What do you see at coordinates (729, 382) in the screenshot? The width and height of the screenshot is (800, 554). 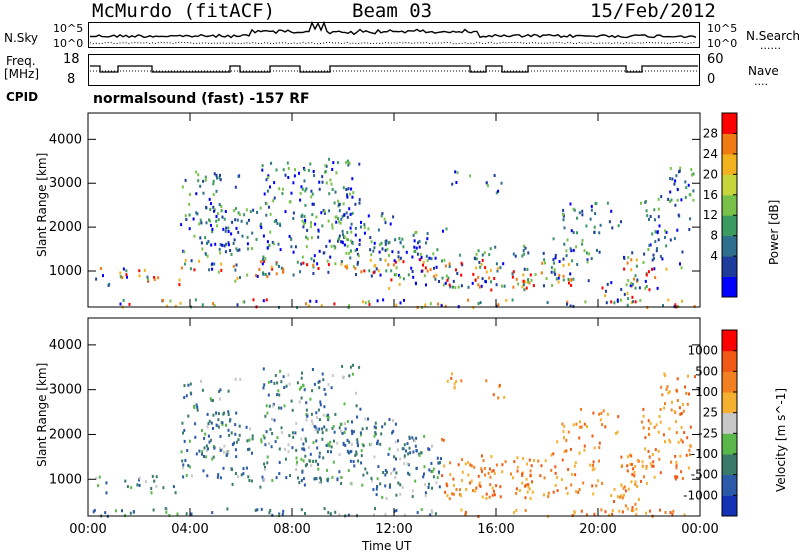 I see `colorbar-segment` at bounding box center [729, 382].